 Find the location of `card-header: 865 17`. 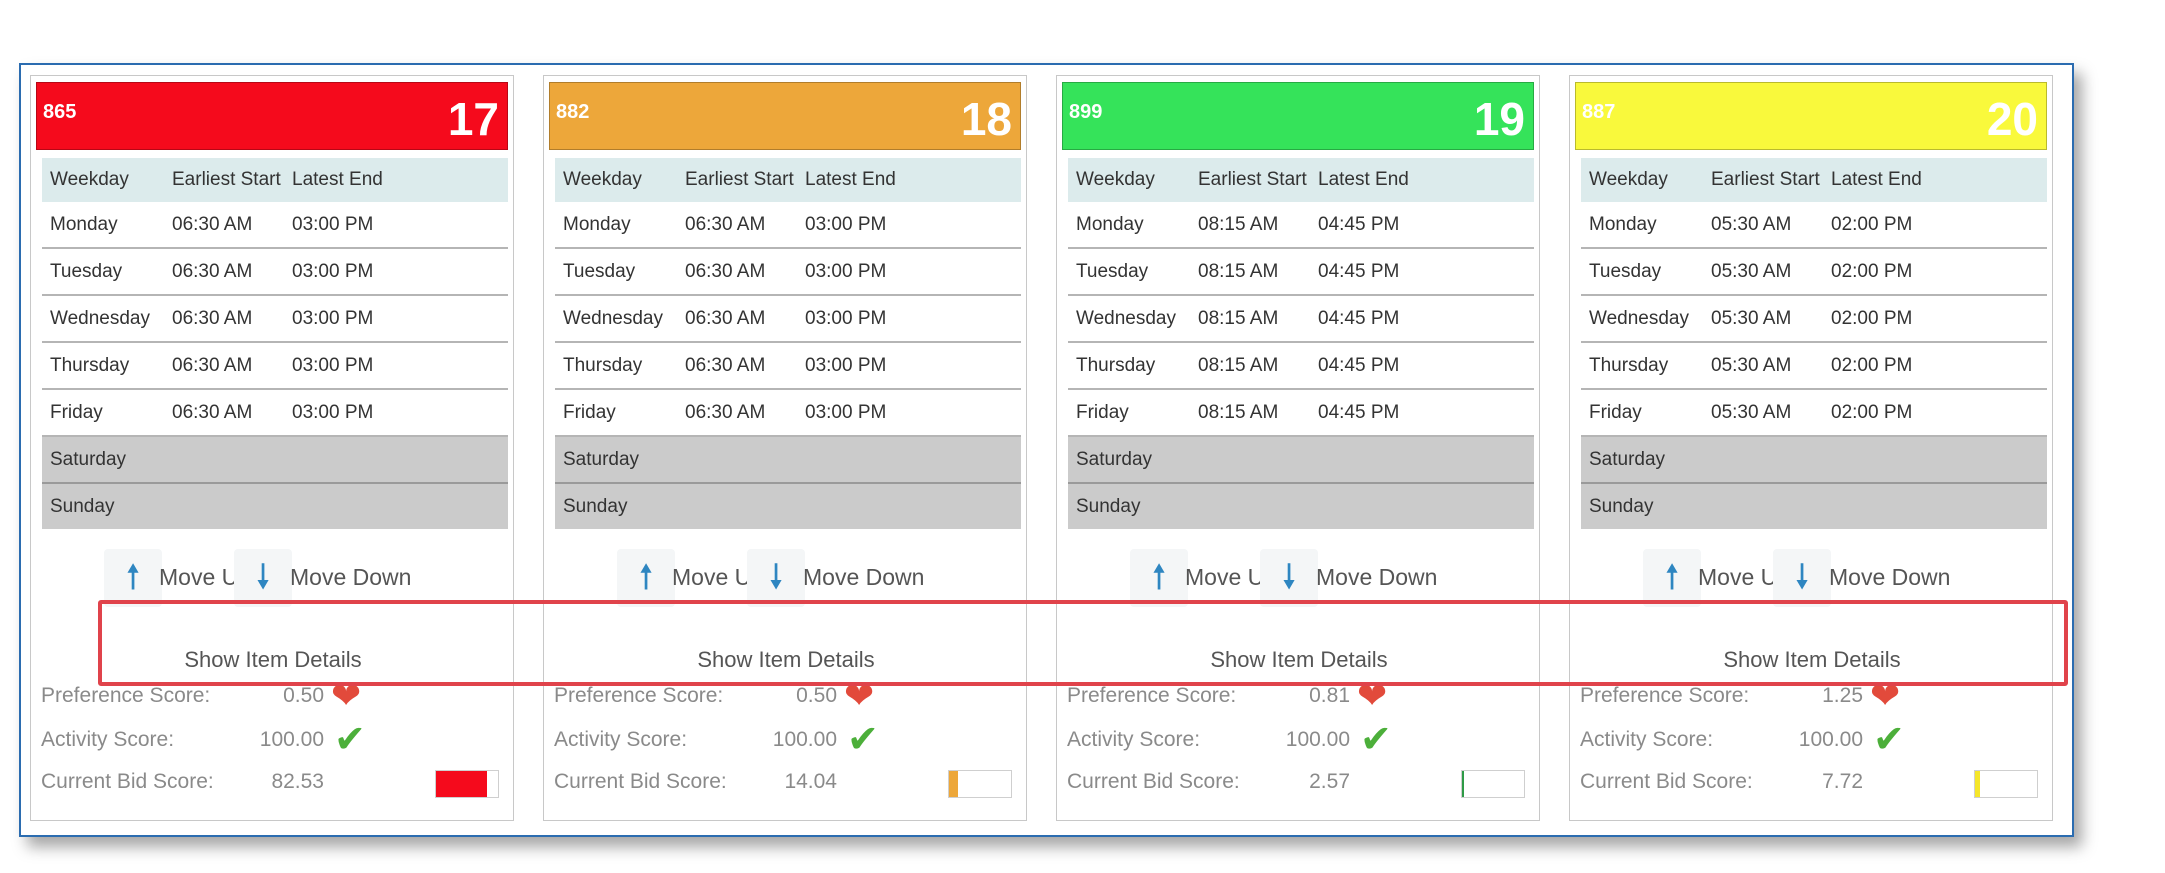

card-header: 865 17 is located at coordinates (272, 116).